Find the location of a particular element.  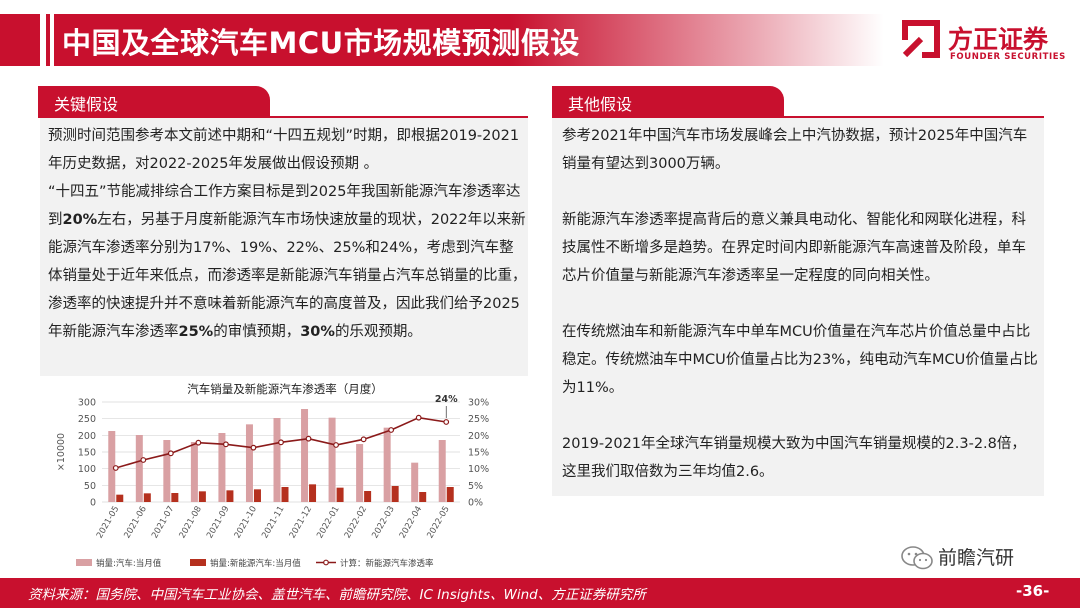

x-tick-label: 2021-11 is located at coordinates (273, 523).